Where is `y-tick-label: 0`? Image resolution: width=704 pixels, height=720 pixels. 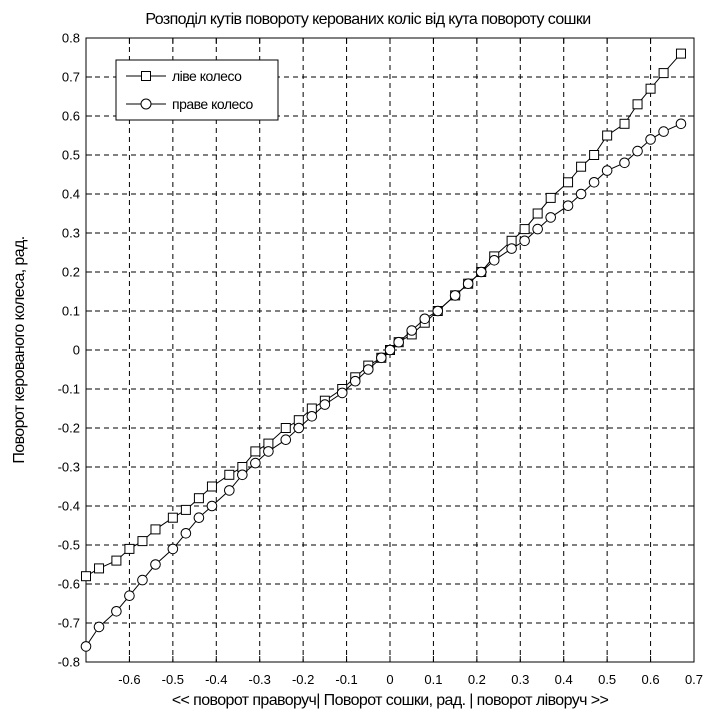 y-tick-label: 0 is located at coordinates (76, 350).